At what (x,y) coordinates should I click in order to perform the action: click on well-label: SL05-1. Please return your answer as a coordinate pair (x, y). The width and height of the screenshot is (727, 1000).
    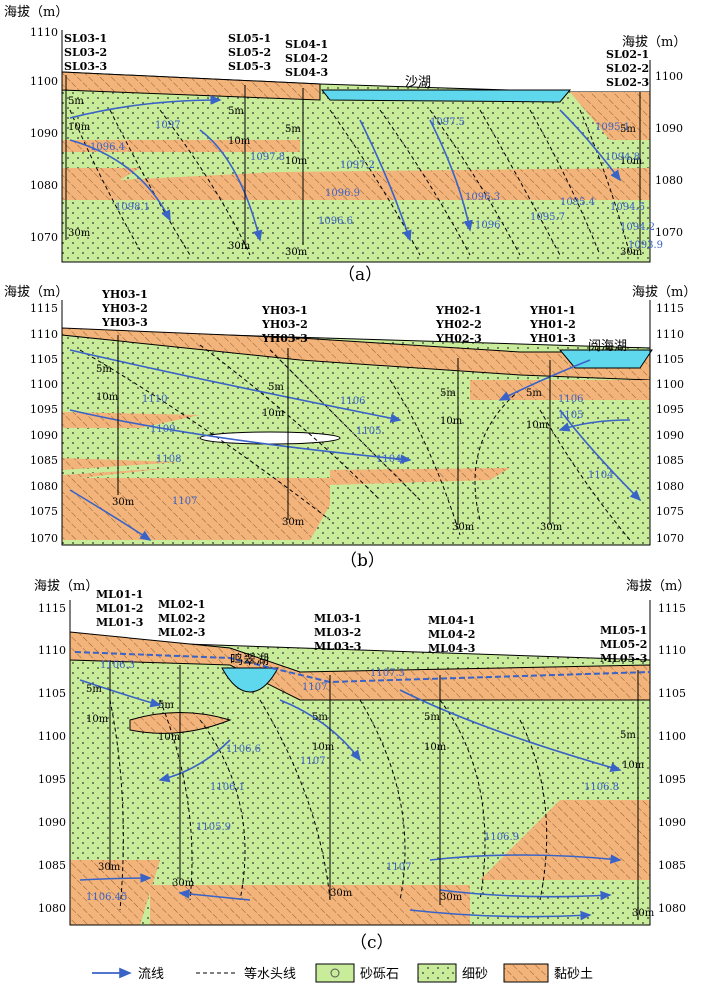
    Looking at the image, I should click on (249, 38).